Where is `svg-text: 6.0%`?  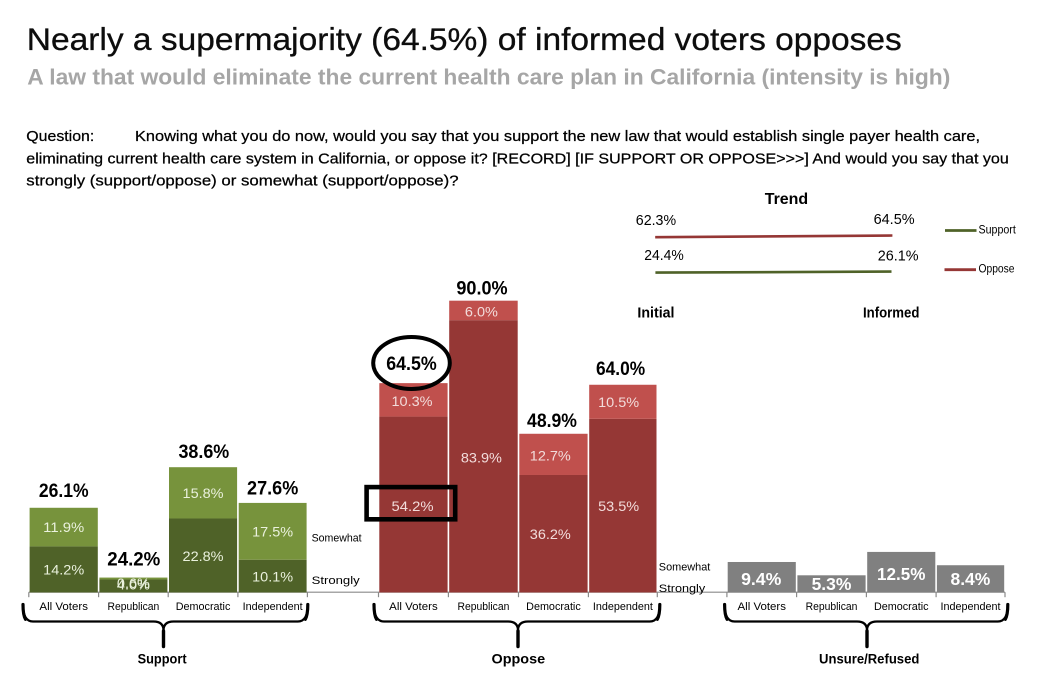
svg-text: 6.0% is located at coordinates (481, 311).